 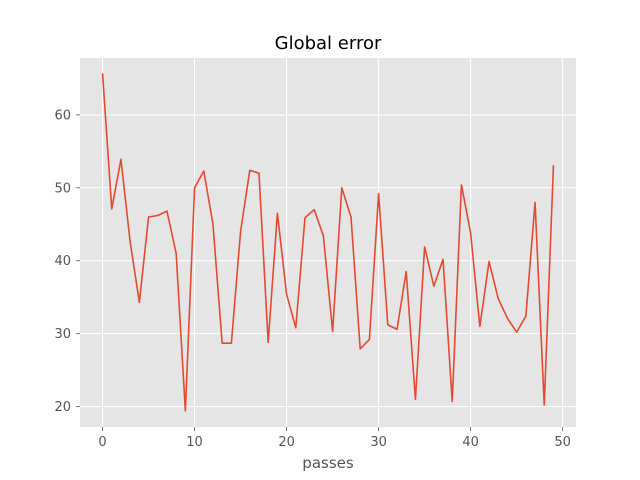 I want to click on chart-title: Global error, so click(x=328, y=43).